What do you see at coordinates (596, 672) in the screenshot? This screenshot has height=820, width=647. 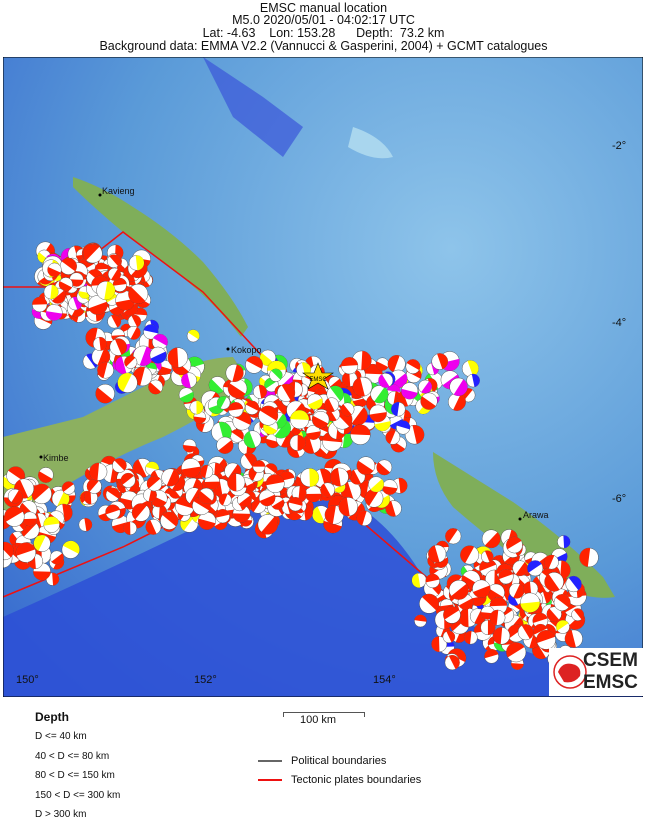 I see `logo: CSEM EMSC` at bounding box center [596, 672].